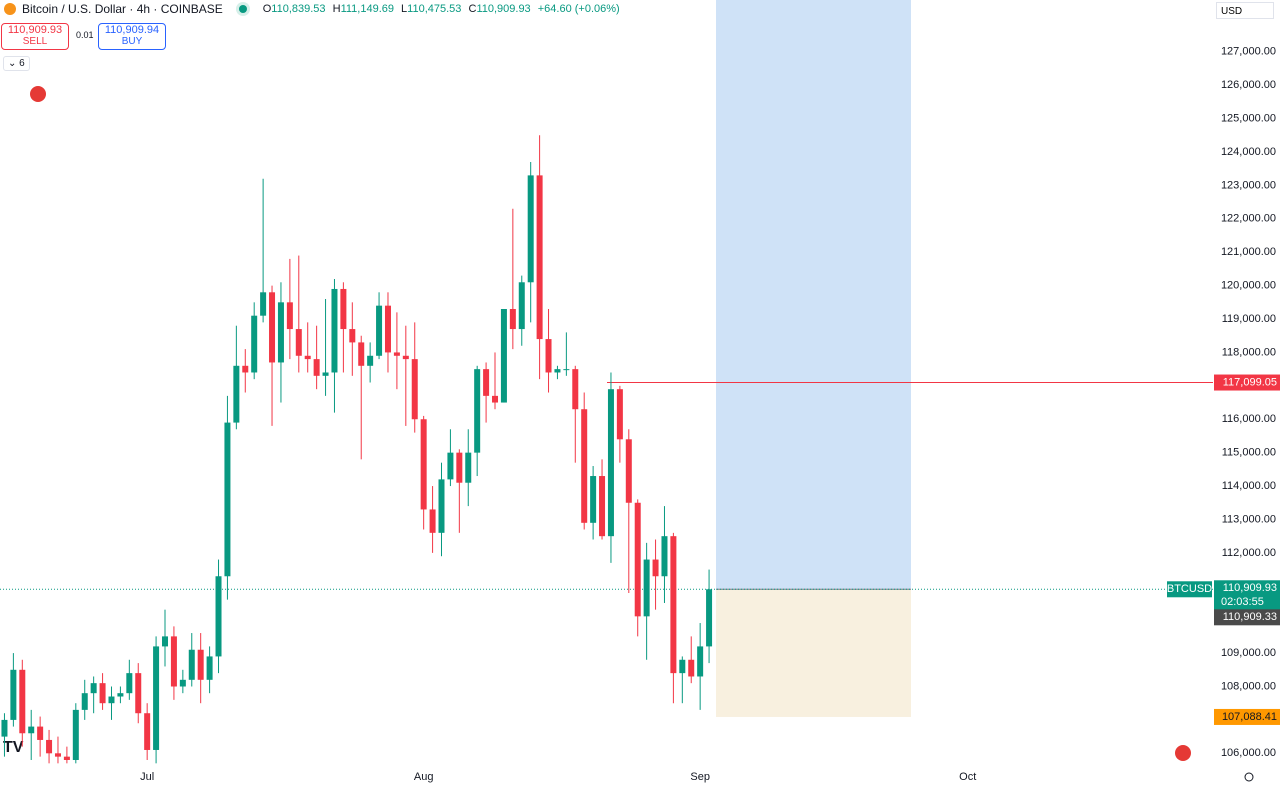 The height and width of the screenshot is (791, 1280). Describe the element at coordinates (1248, 219) in the screenshot. I see `y-tick-label: 122,000.00` at that location.